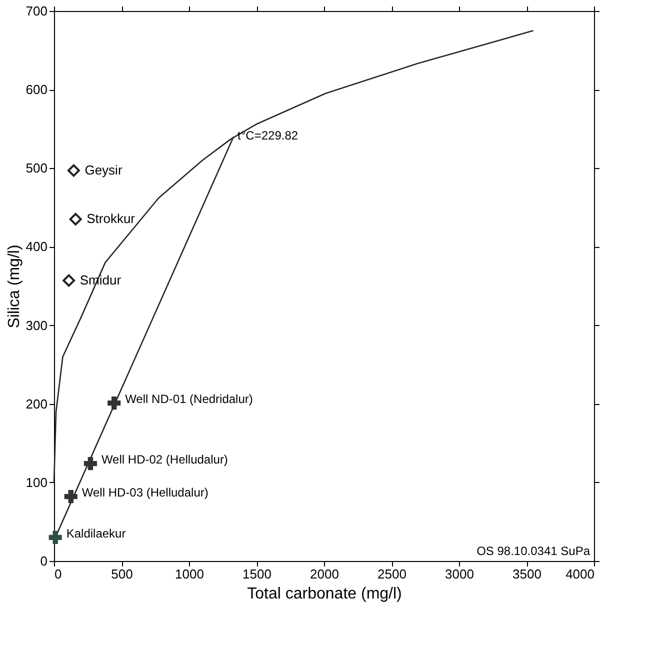 Image resolution: width=646 pixels, height=649 pixels. Describe the element at coordinates (164, 459) in the screenshot. I see `series-label: Well HD-02 (Helludalur)` at that location.